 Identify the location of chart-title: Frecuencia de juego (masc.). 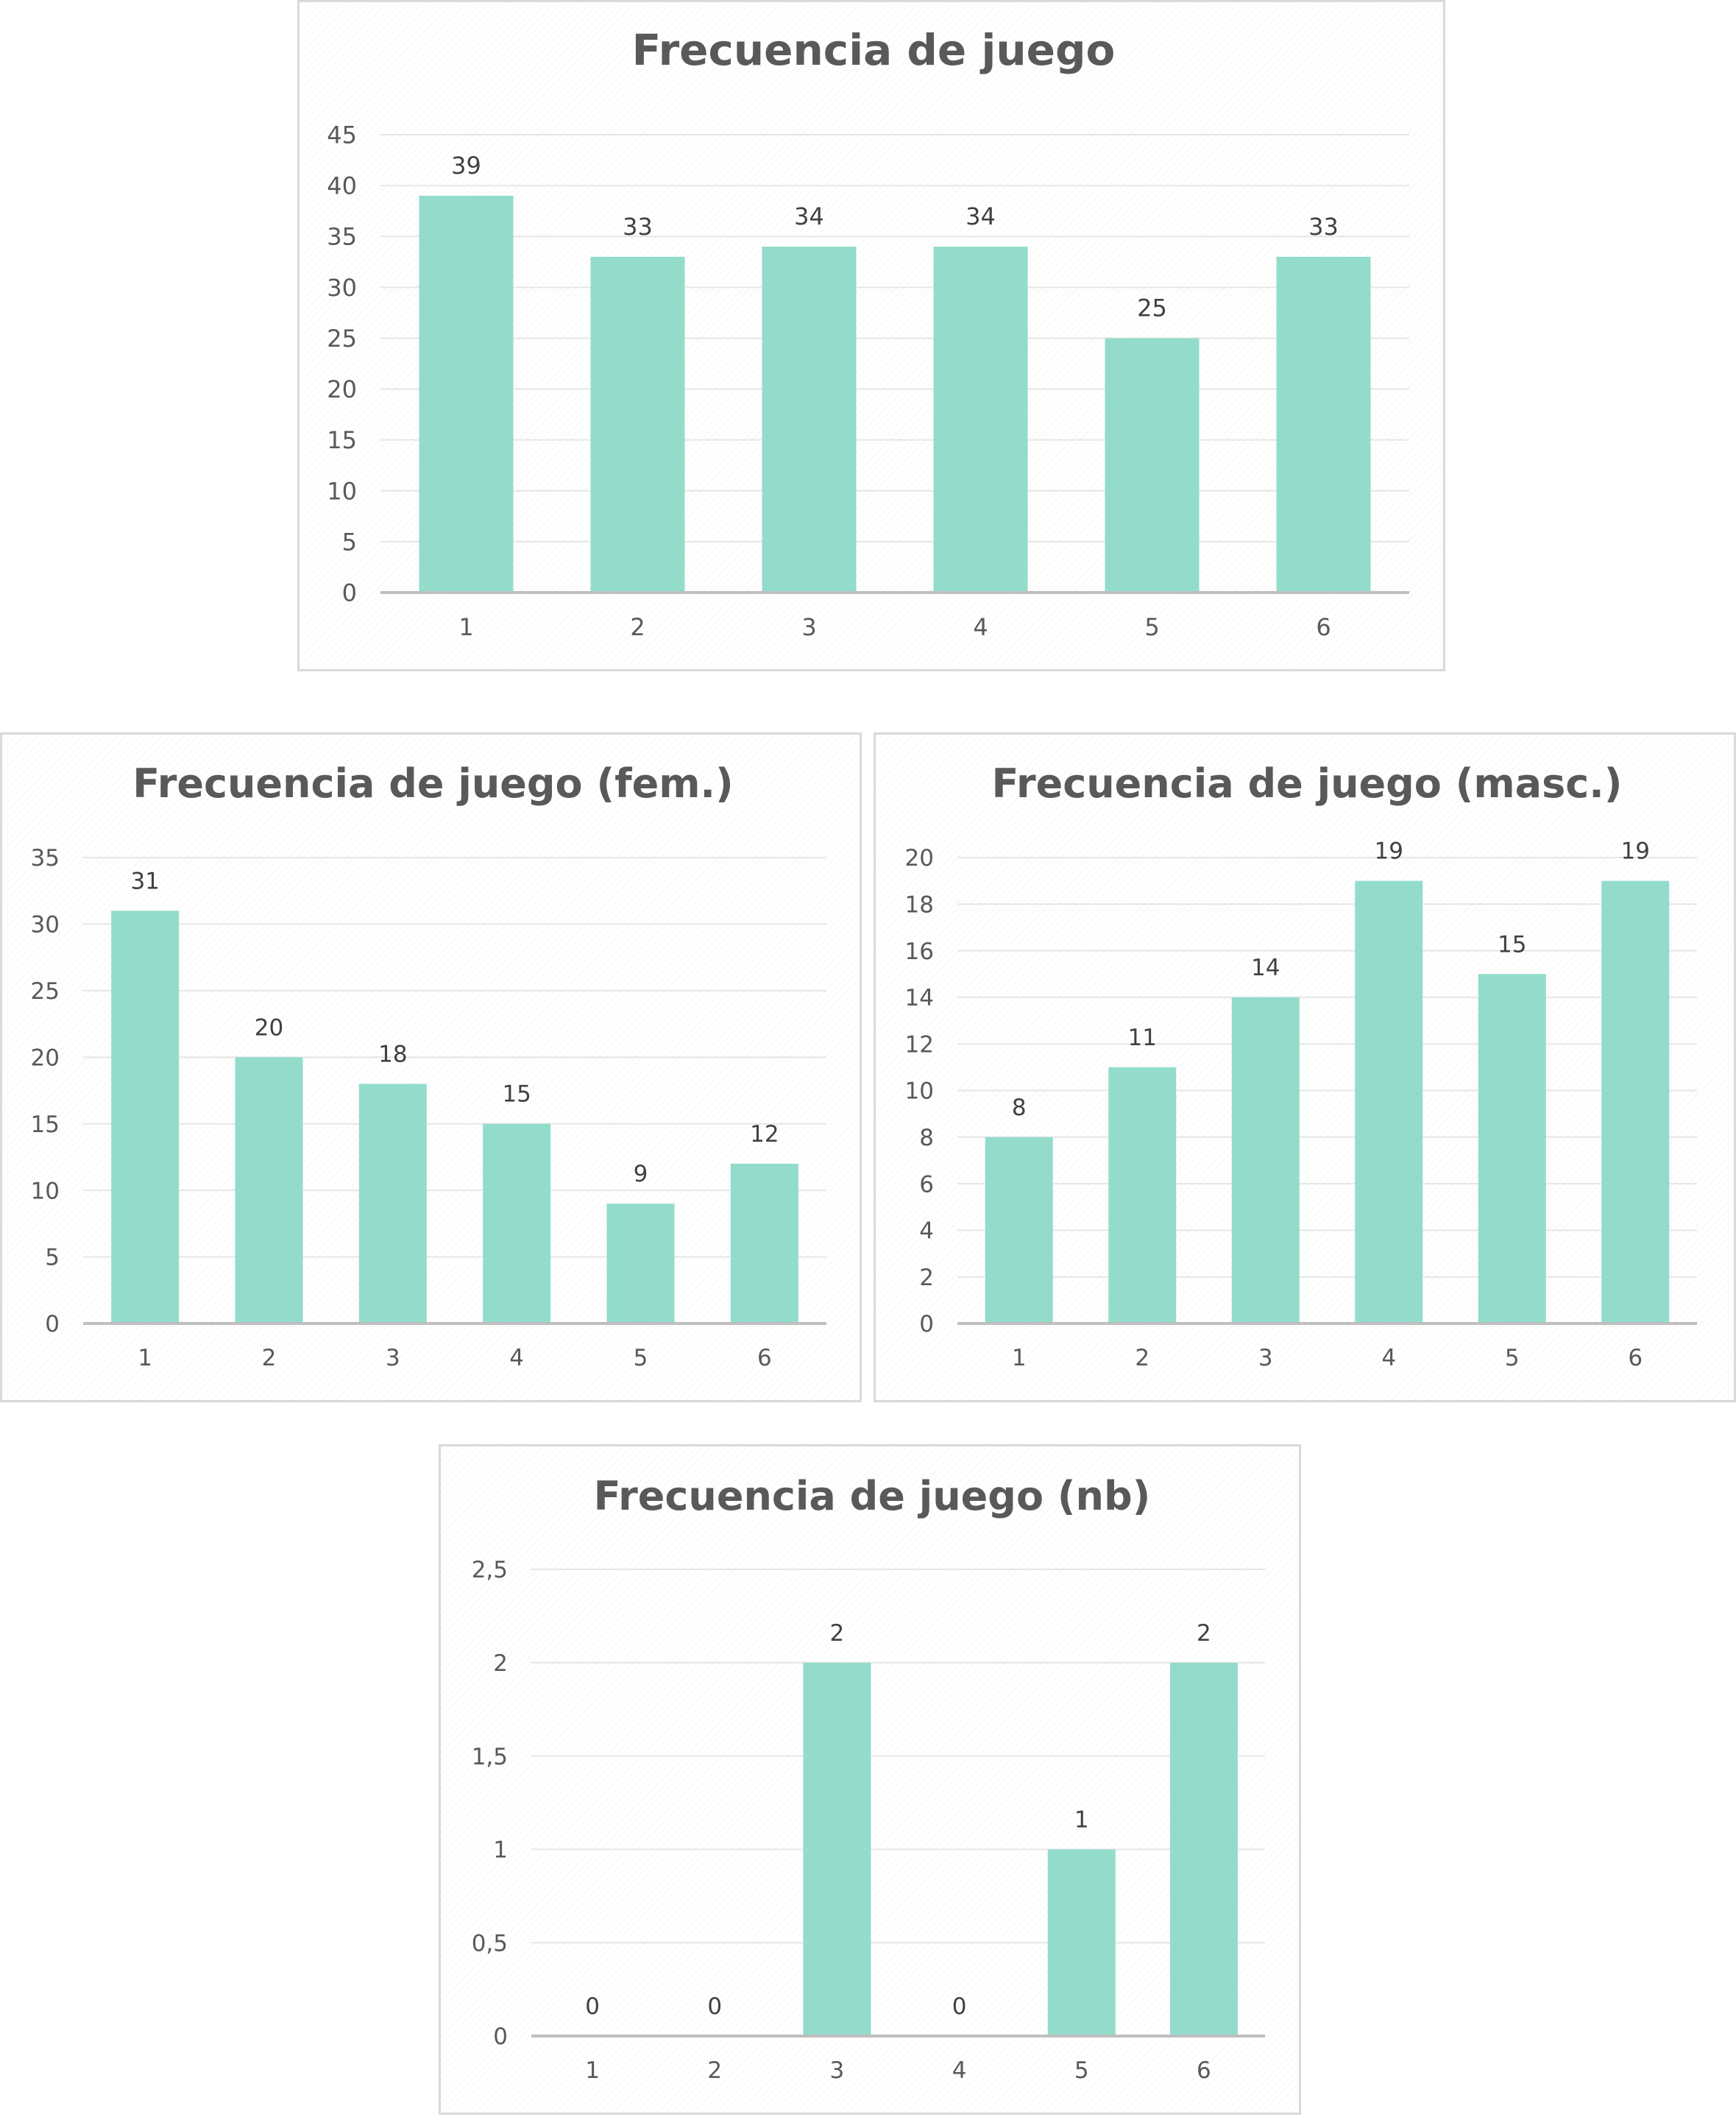
(1307, 783).